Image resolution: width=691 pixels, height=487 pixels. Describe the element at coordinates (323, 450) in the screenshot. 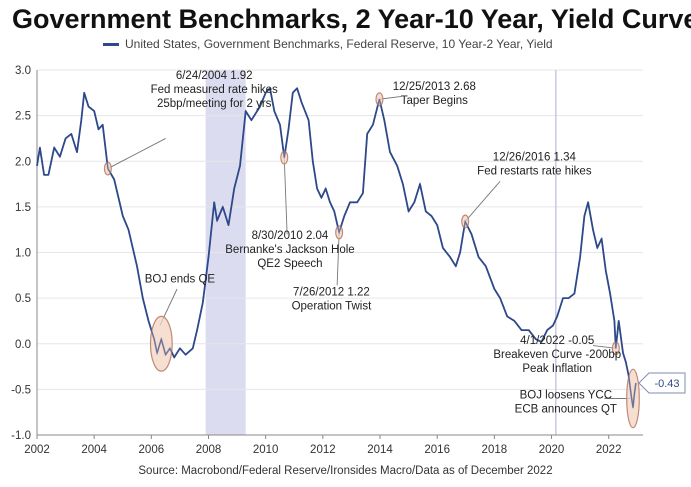

I see `x-tick-label: 2012` at that location.